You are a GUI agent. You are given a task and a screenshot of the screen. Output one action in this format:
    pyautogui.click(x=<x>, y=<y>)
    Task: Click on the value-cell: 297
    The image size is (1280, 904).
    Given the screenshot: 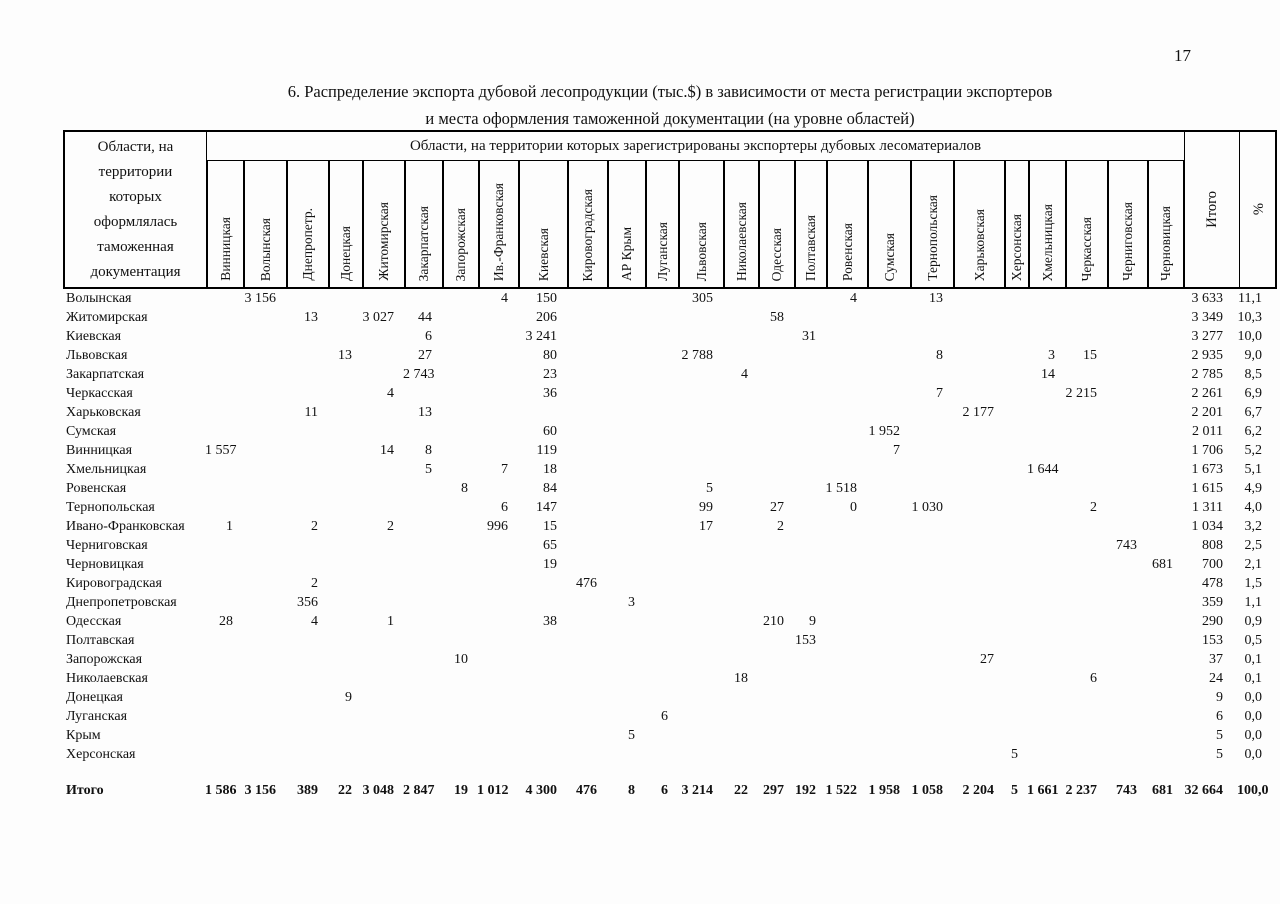 What is the action you would take?
    pyautogui.click(x=773, y=790)
    